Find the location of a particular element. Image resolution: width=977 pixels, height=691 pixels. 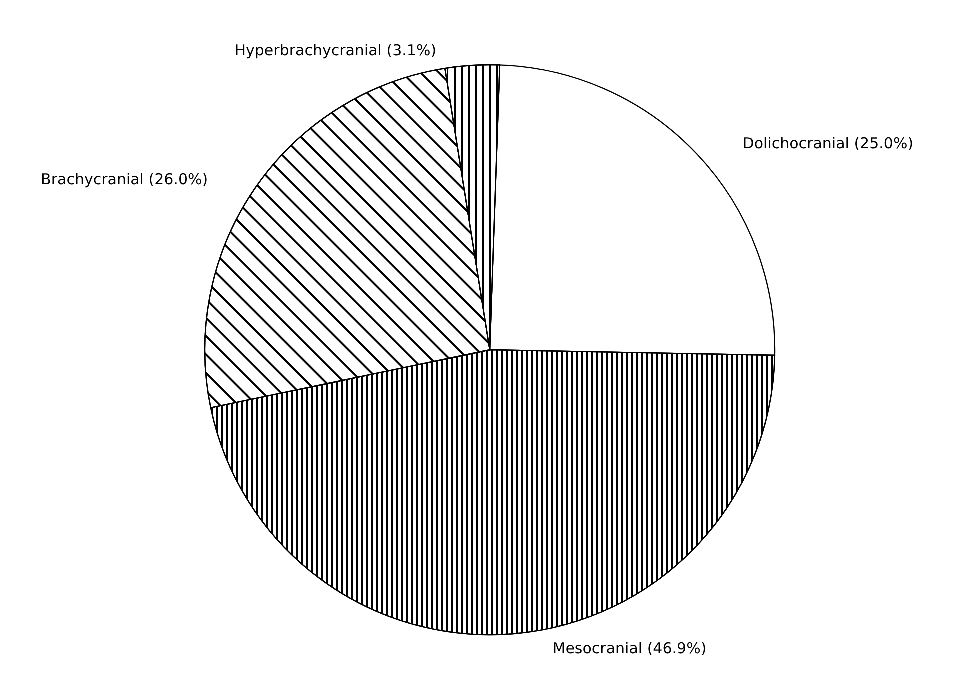

slice-label: Hyperbrachycranial (3.1%) is located at coordinates (335, 51).